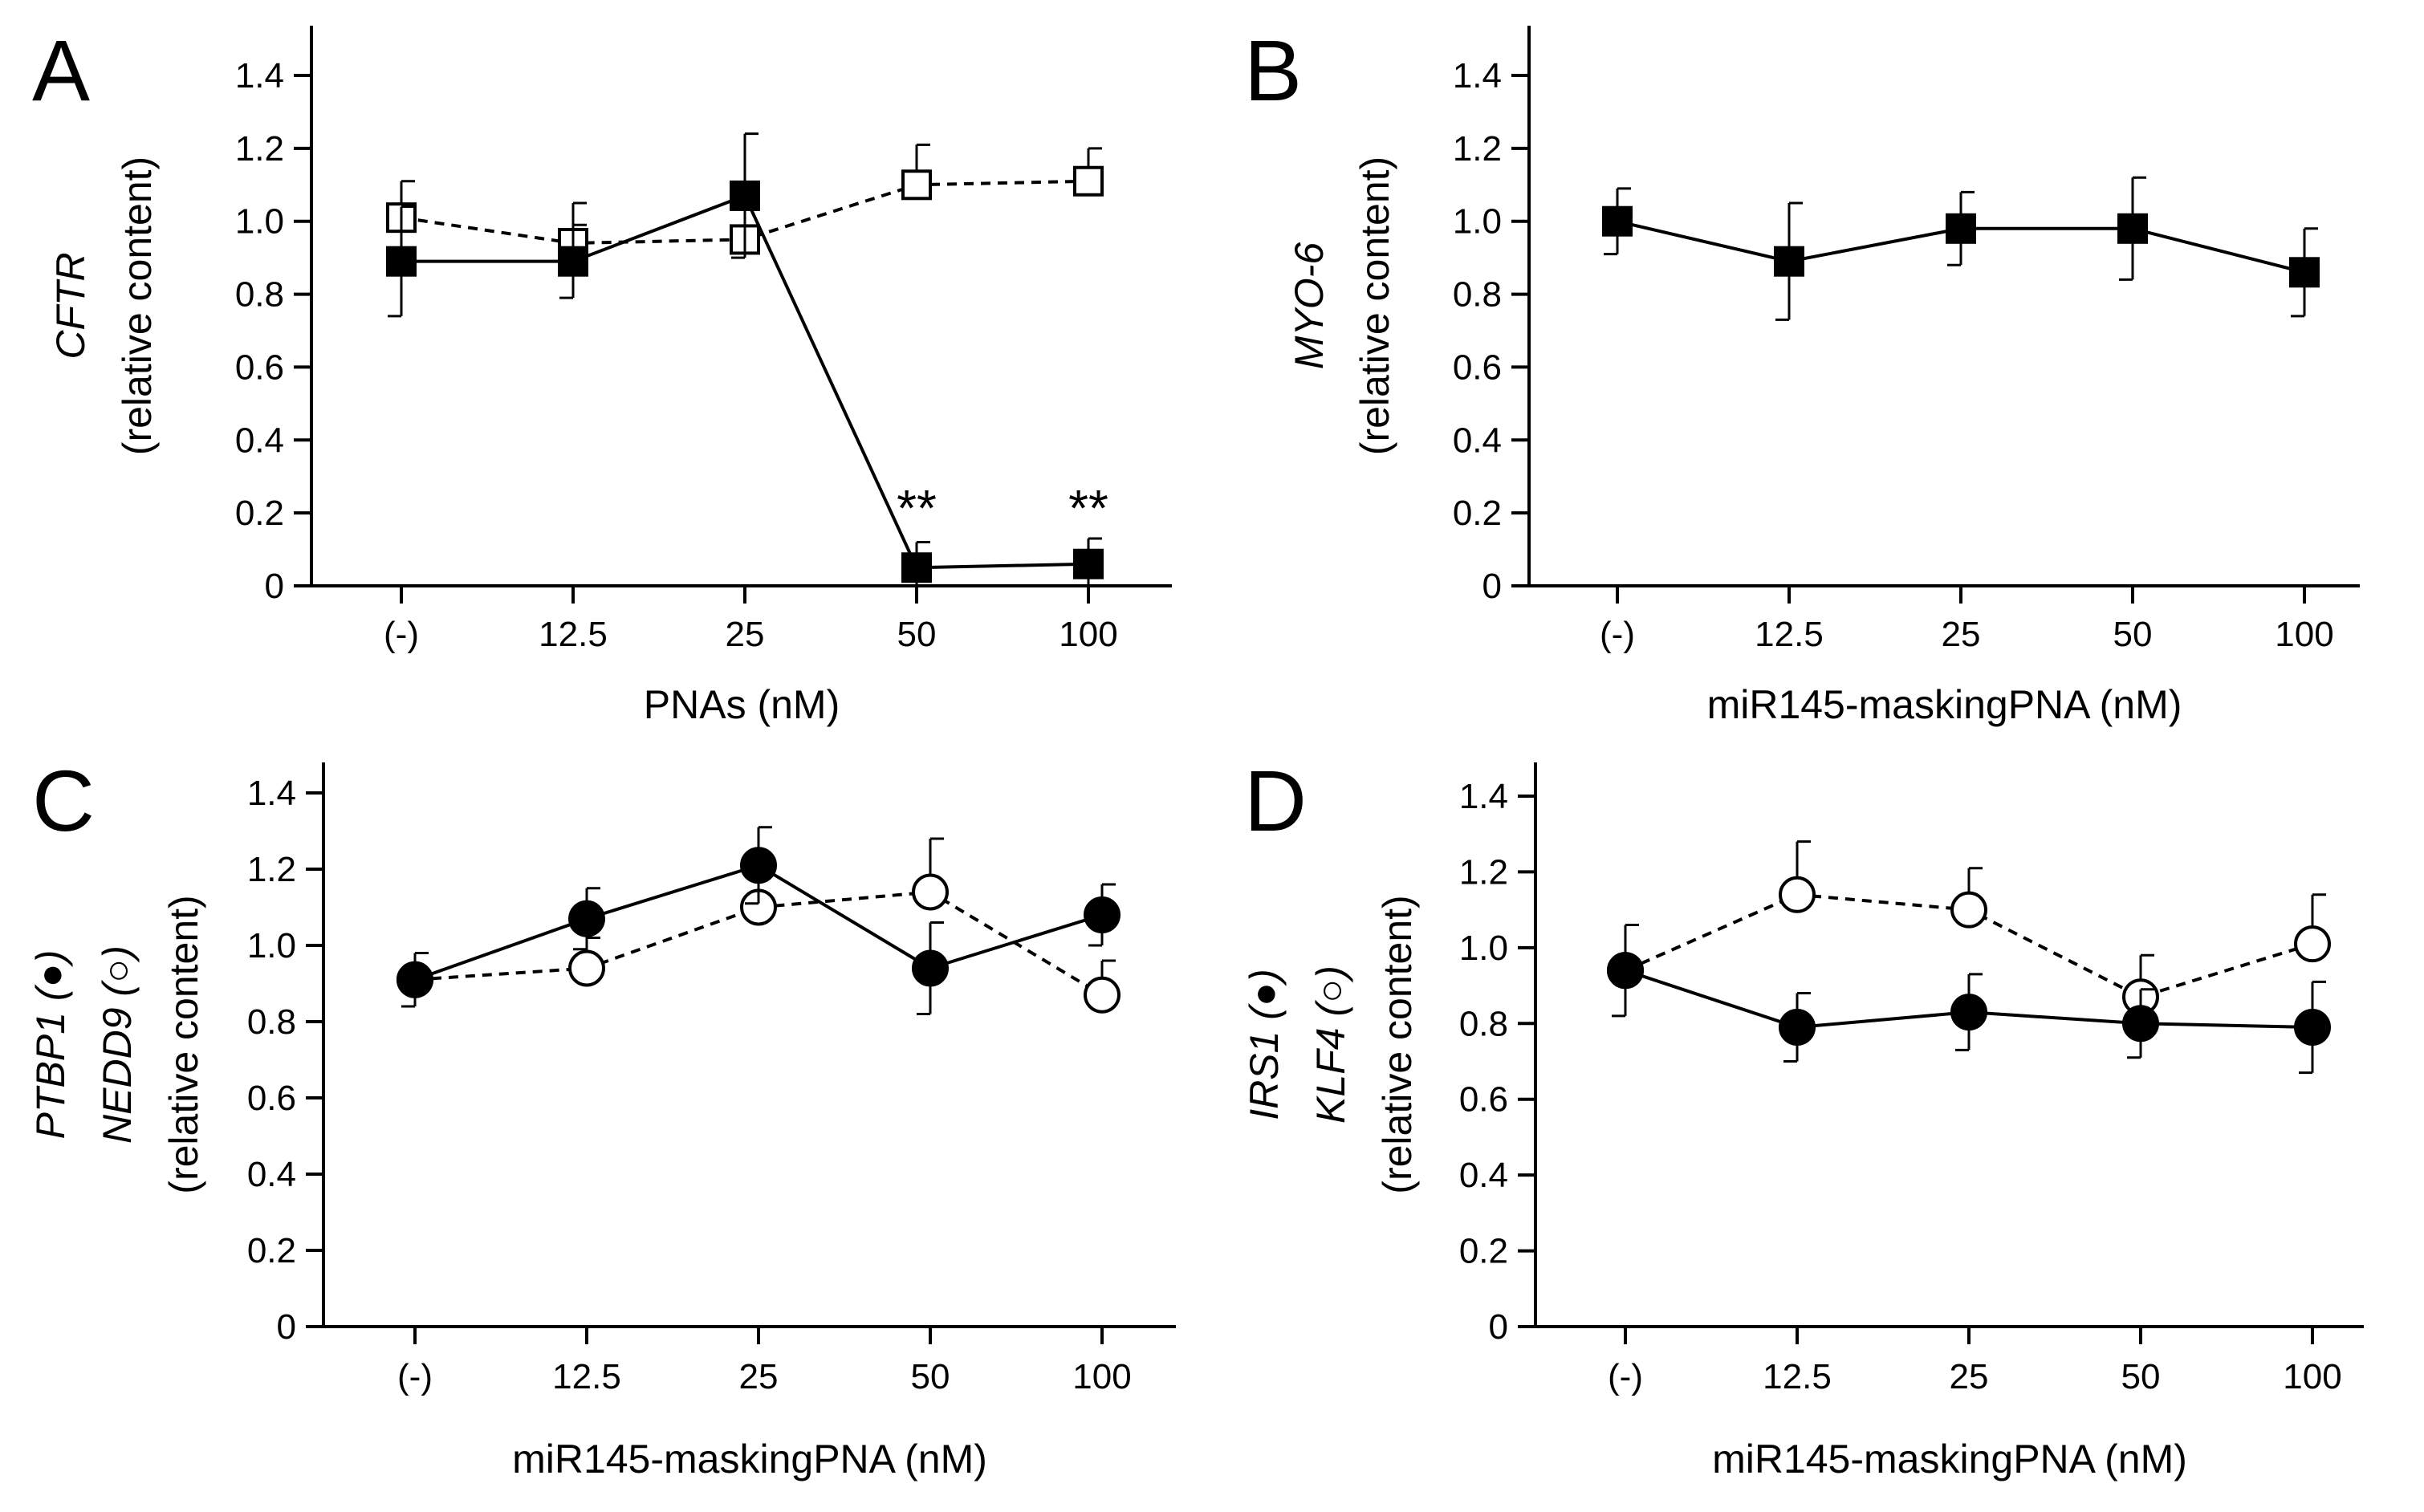 This screenshot has width=2424, height=1512. What do you see at coordinates (50, 1045) in the screenshot?
I see `y-axis-title-line: PTBP1 (●)` at bounding box center [50, 1045].